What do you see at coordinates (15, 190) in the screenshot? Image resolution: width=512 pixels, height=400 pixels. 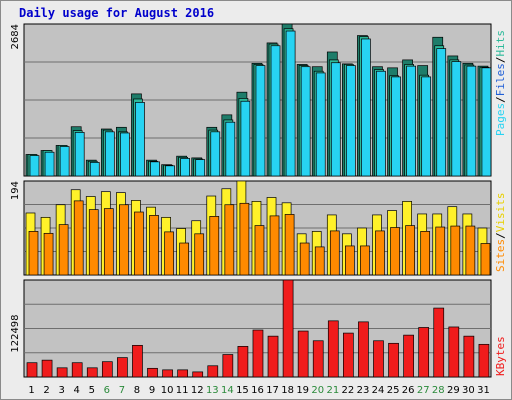 I see `visits-ymax-label: 194` at bounding box center [15, 190].